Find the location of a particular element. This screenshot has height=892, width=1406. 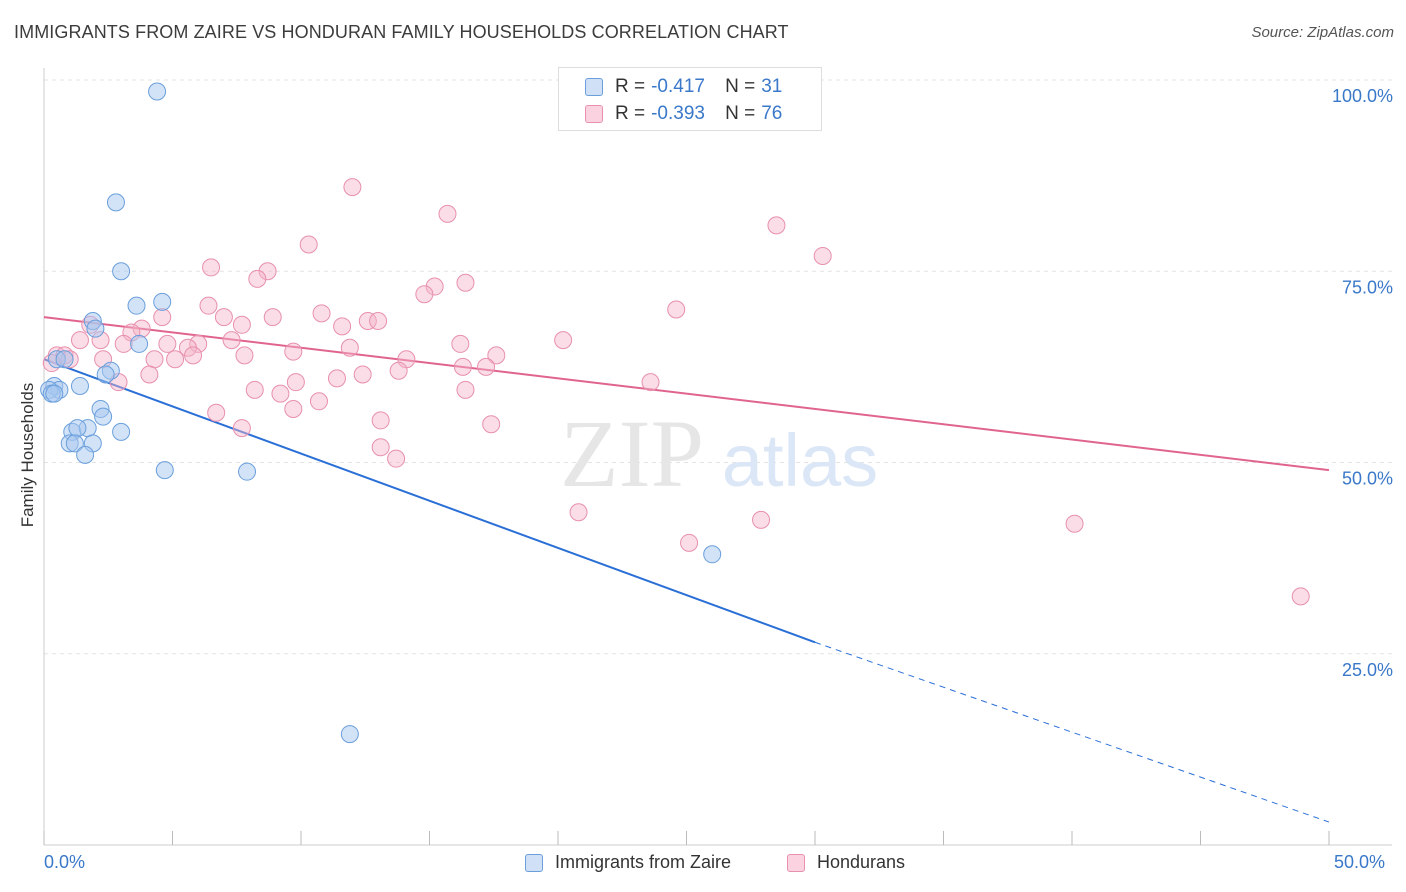

y-axis-label: Family Households is located at coordinates (27, 455).